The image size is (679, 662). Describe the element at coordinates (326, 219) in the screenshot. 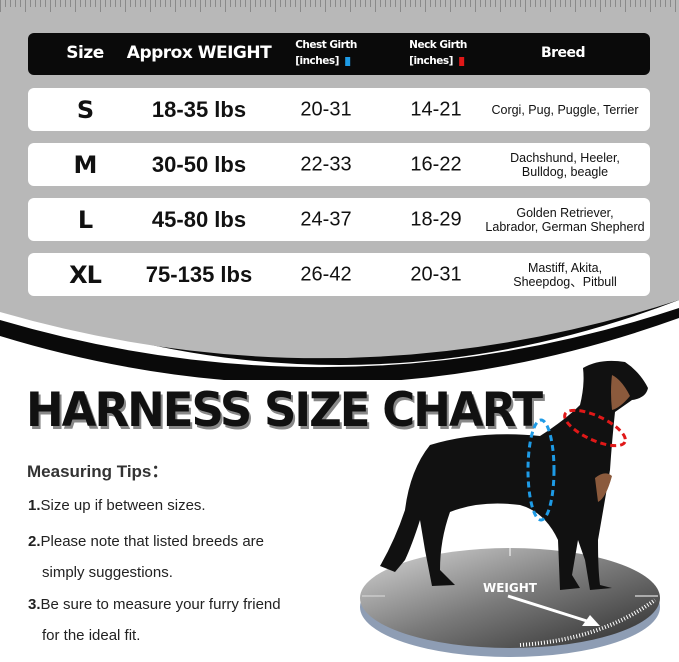

I see `chest-cell: 24-37` at that location.